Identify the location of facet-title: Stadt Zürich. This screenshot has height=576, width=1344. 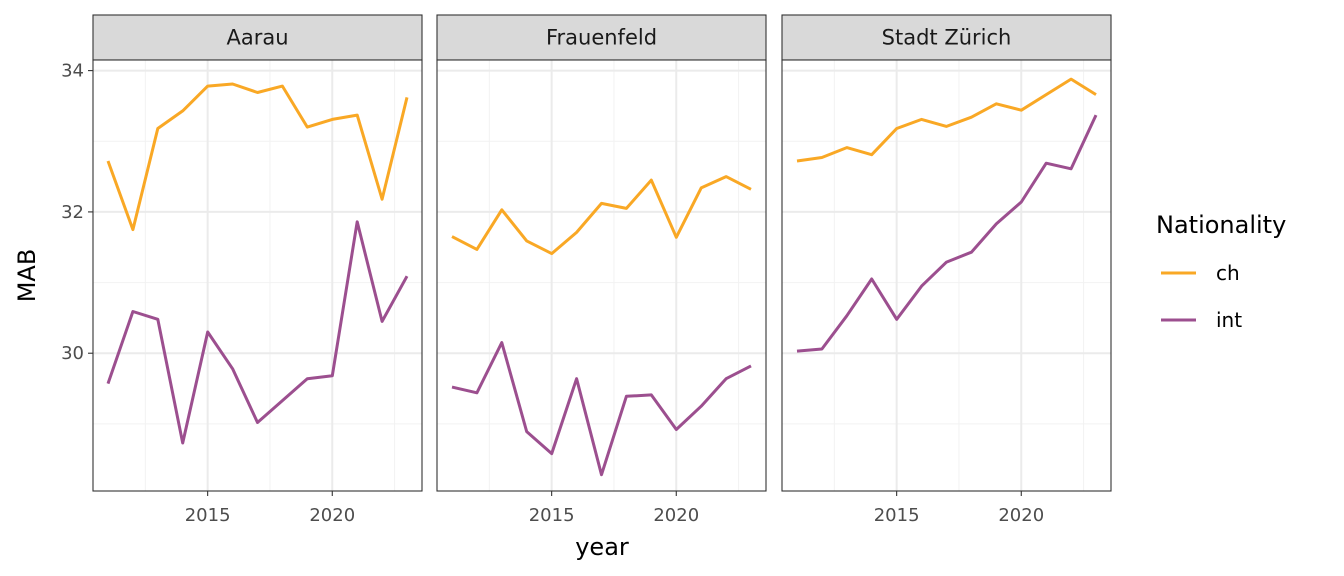
(947, 38).